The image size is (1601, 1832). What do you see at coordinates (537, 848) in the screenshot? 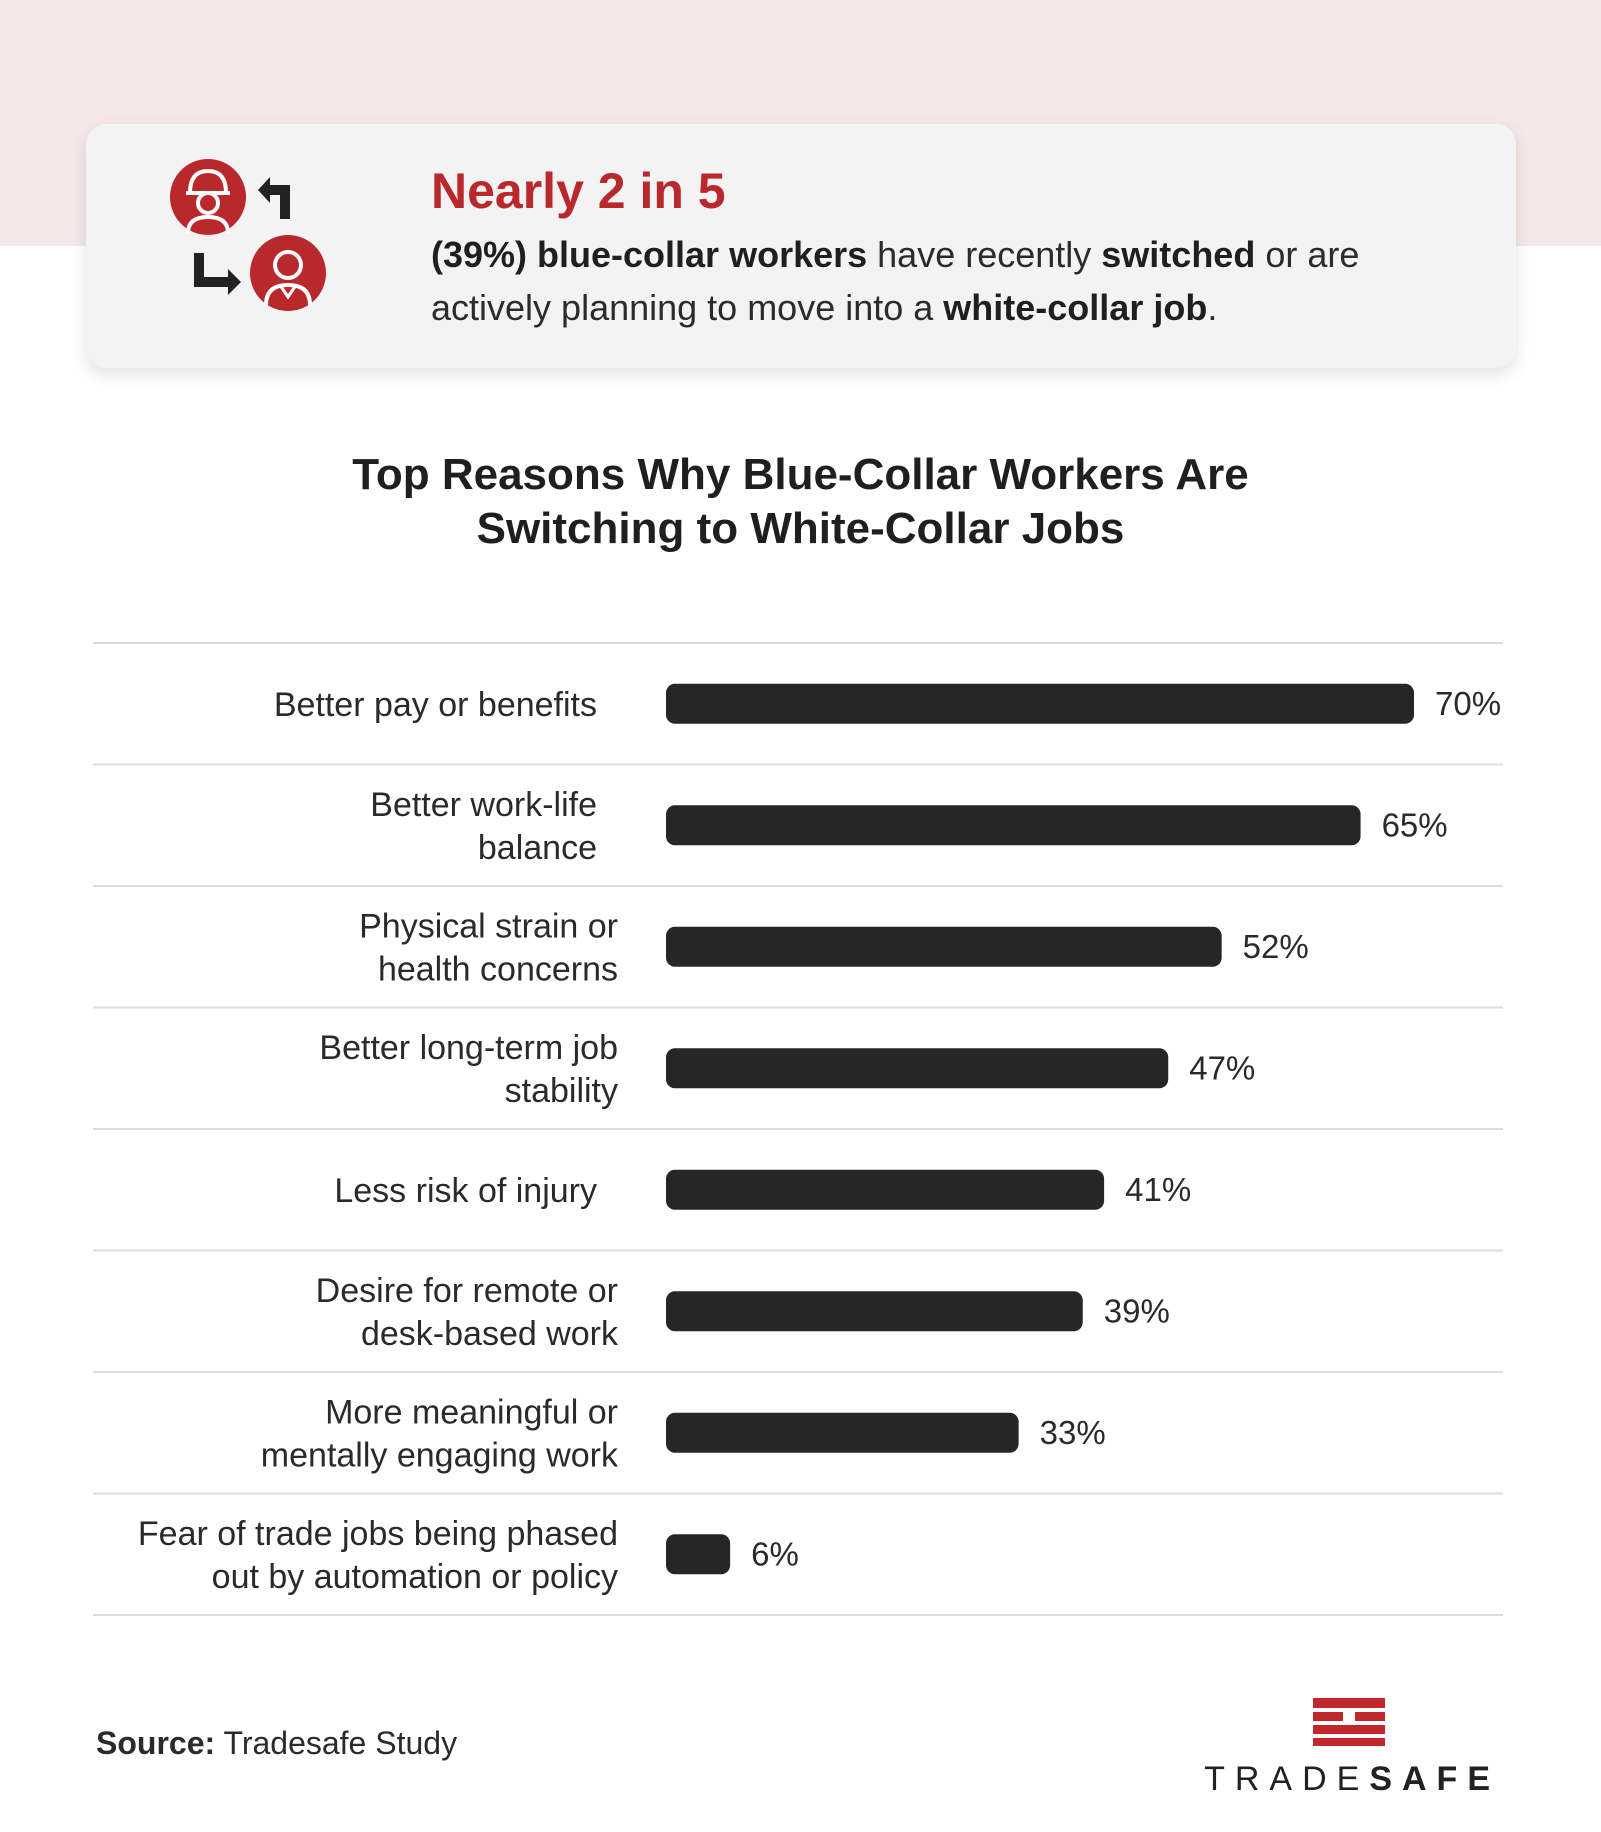
I see `category-label: balance` at bounding box center [537, 848].